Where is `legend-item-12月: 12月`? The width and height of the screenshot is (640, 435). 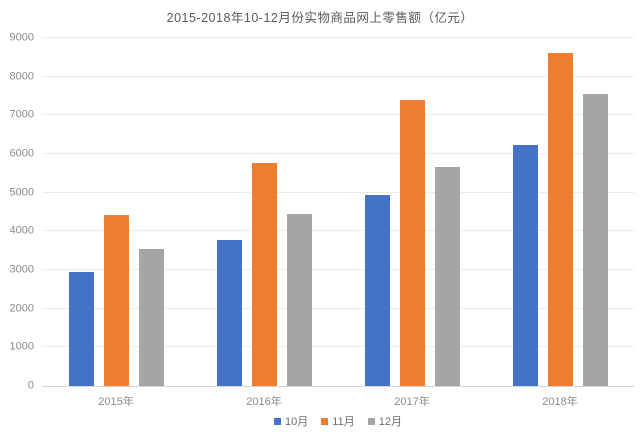 legend-item-12月: 12月 is located at coordinates (384, 421).